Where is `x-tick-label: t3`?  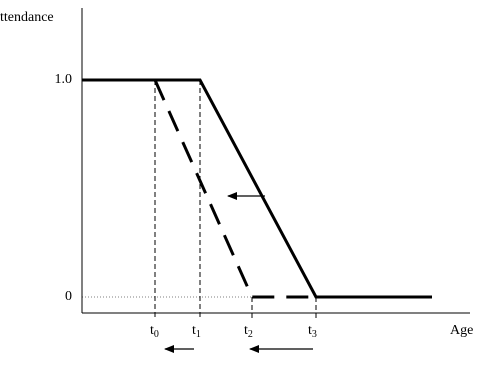
x-tick-label: t3 is located at coordinates (312, 331).